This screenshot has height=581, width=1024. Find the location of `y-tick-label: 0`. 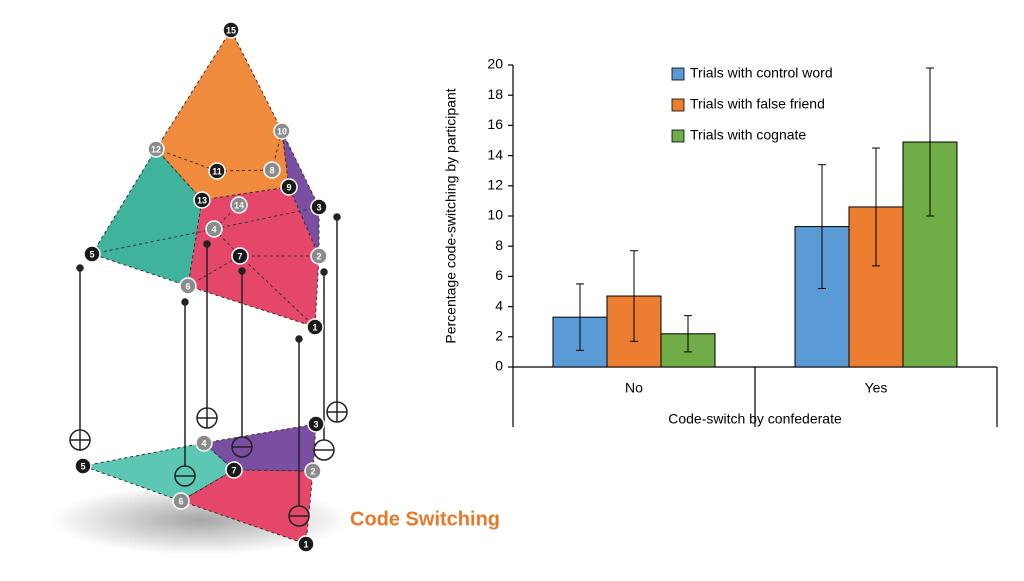

y-tick-label: 0 is located at coordinates (499, 366).